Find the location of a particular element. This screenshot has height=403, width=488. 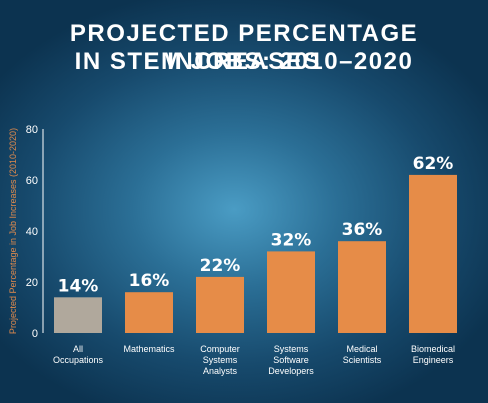

x-category-label: Analysts is located at coordinates (220, 371).